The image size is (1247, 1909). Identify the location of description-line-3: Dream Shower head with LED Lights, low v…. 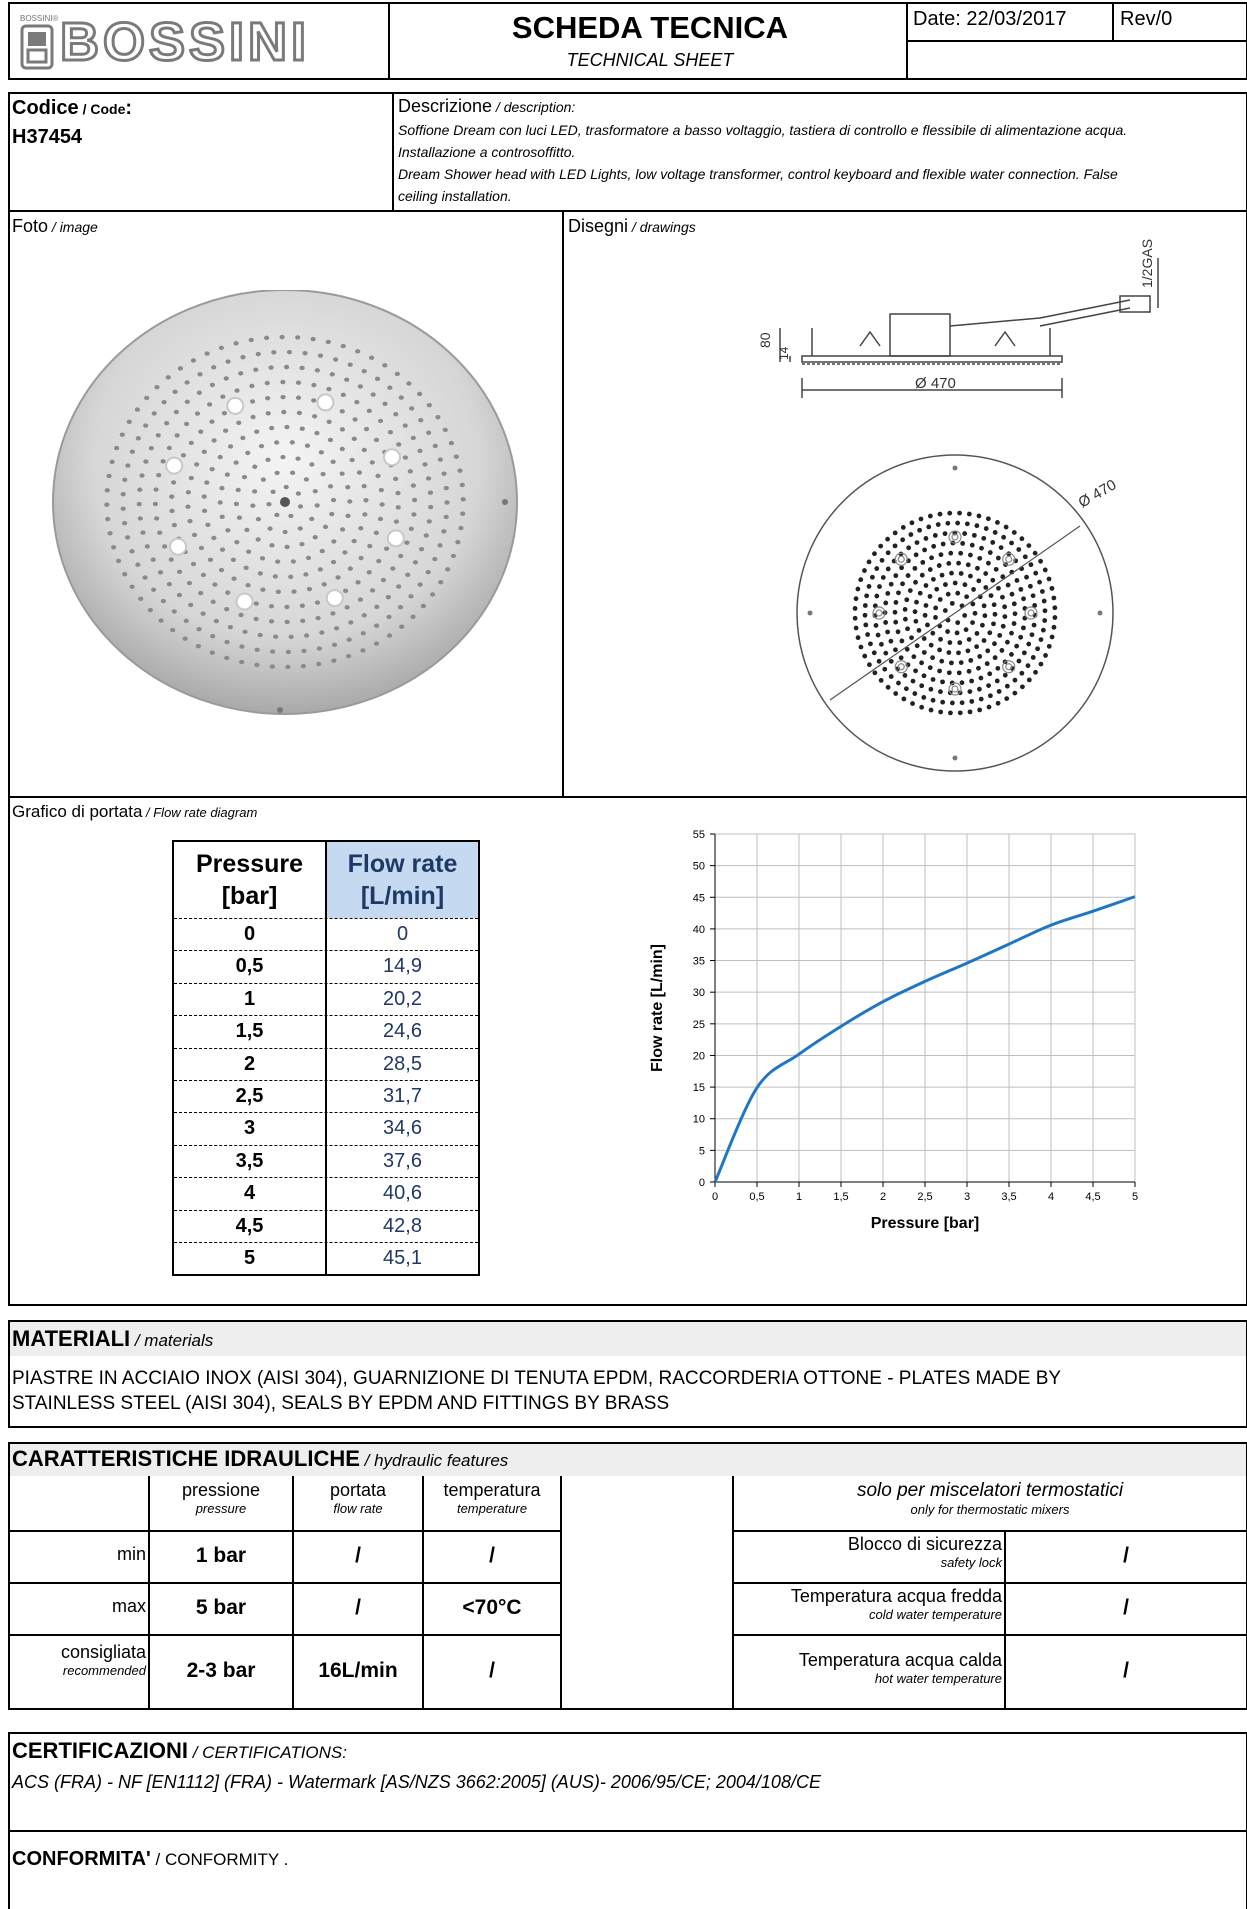
(758, 174).